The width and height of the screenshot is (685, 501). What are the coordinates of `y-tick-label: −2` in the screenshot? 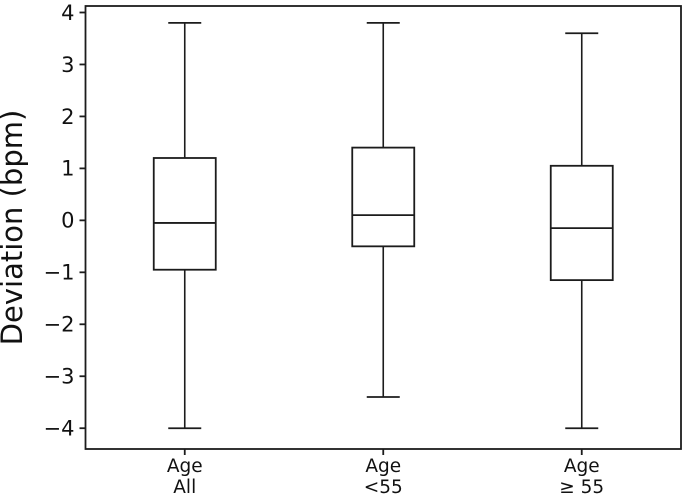 It's located at (59, 325).